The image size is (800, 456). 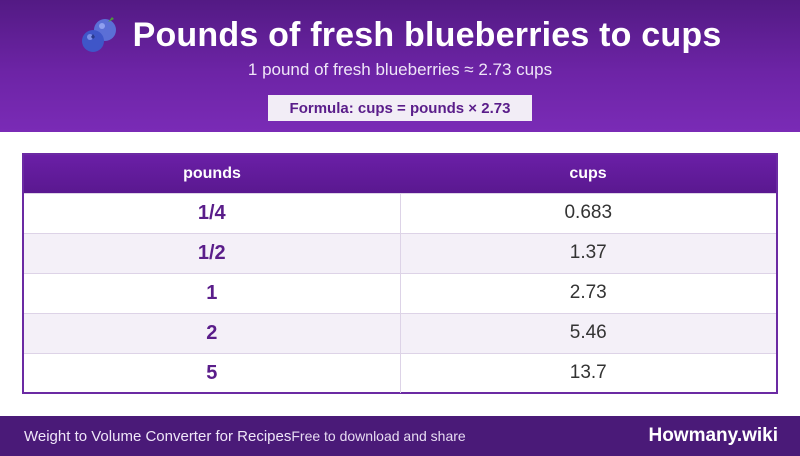 I want to click on column-header-pounds: pounds, so click(x=212, y=174).